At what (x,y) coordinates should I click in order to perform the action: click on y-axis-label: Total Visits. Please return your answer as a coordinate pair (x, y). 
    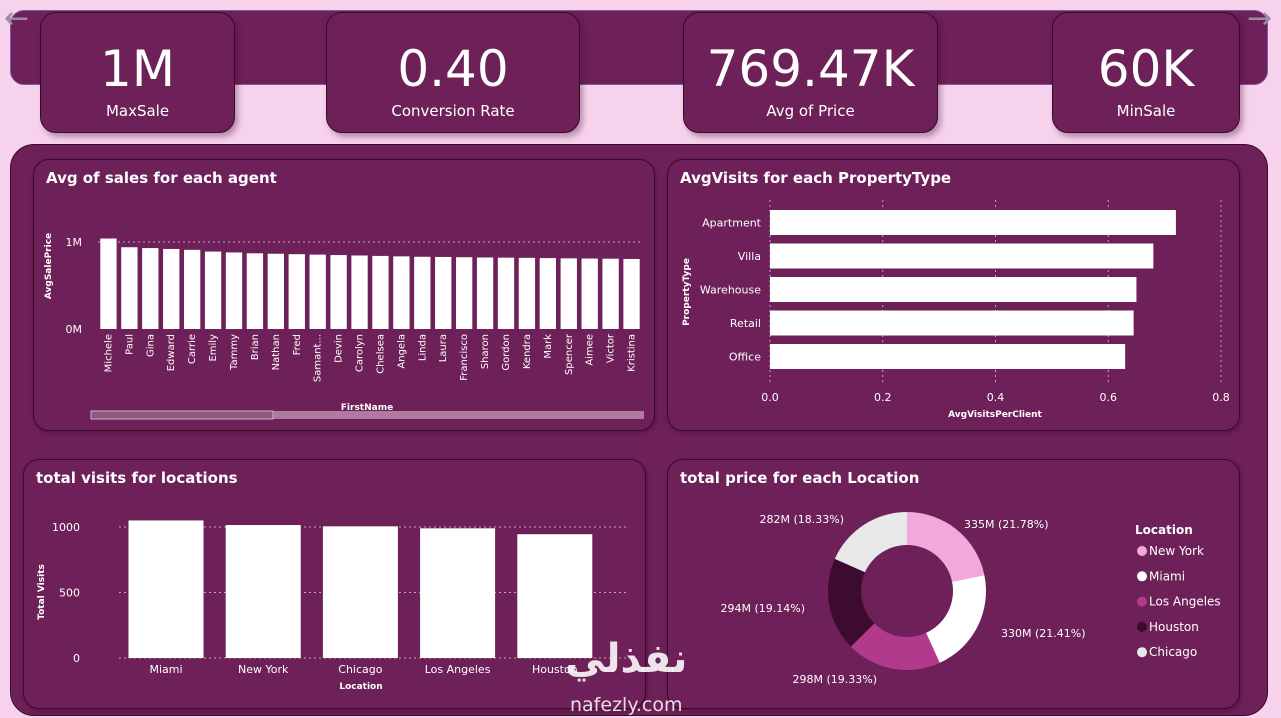
    Looking at the image, I should click on (42, 592).